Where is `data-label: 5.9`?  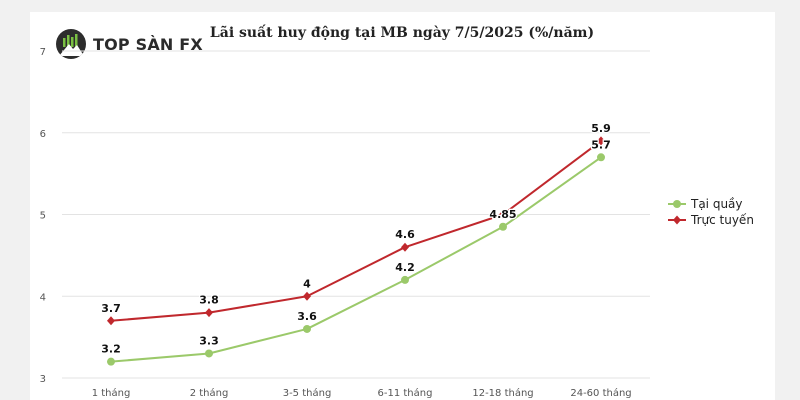 data-label: 5.9 is located at coordinates (601, 128).